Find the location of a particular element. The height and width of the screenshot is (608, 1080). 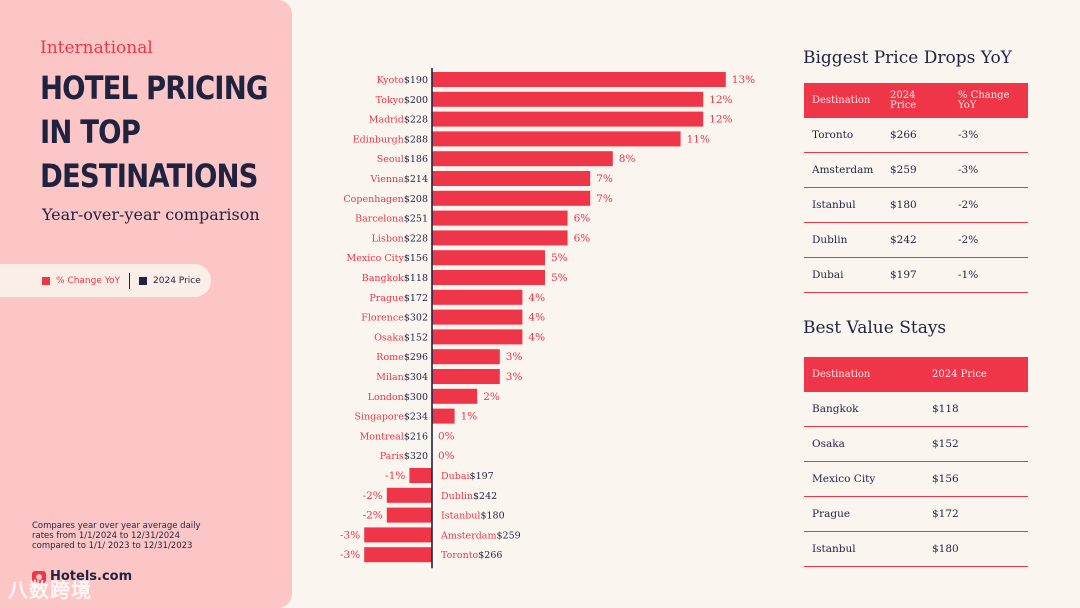

drops-cell: -3% is located at coordinates (989, 170).